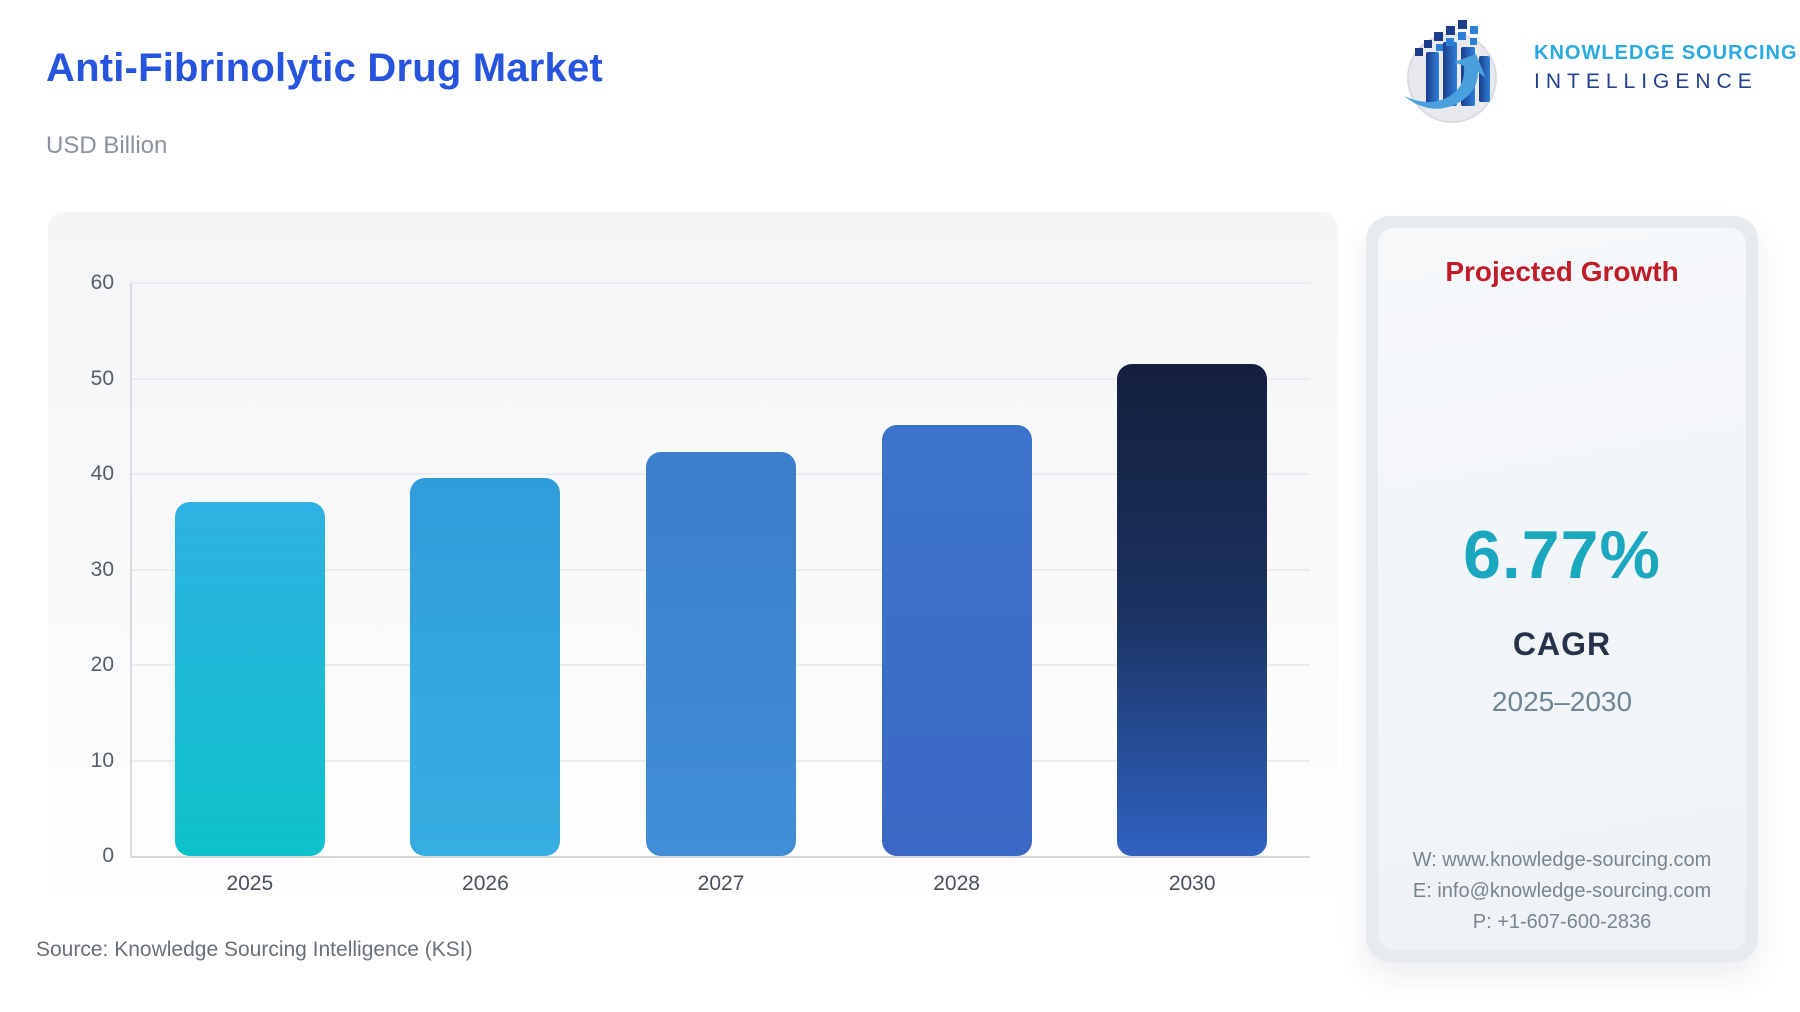  Describe the element at coordinates (102, 664) in the screenshot. I see `y-tick-label-20: 20` at that location.